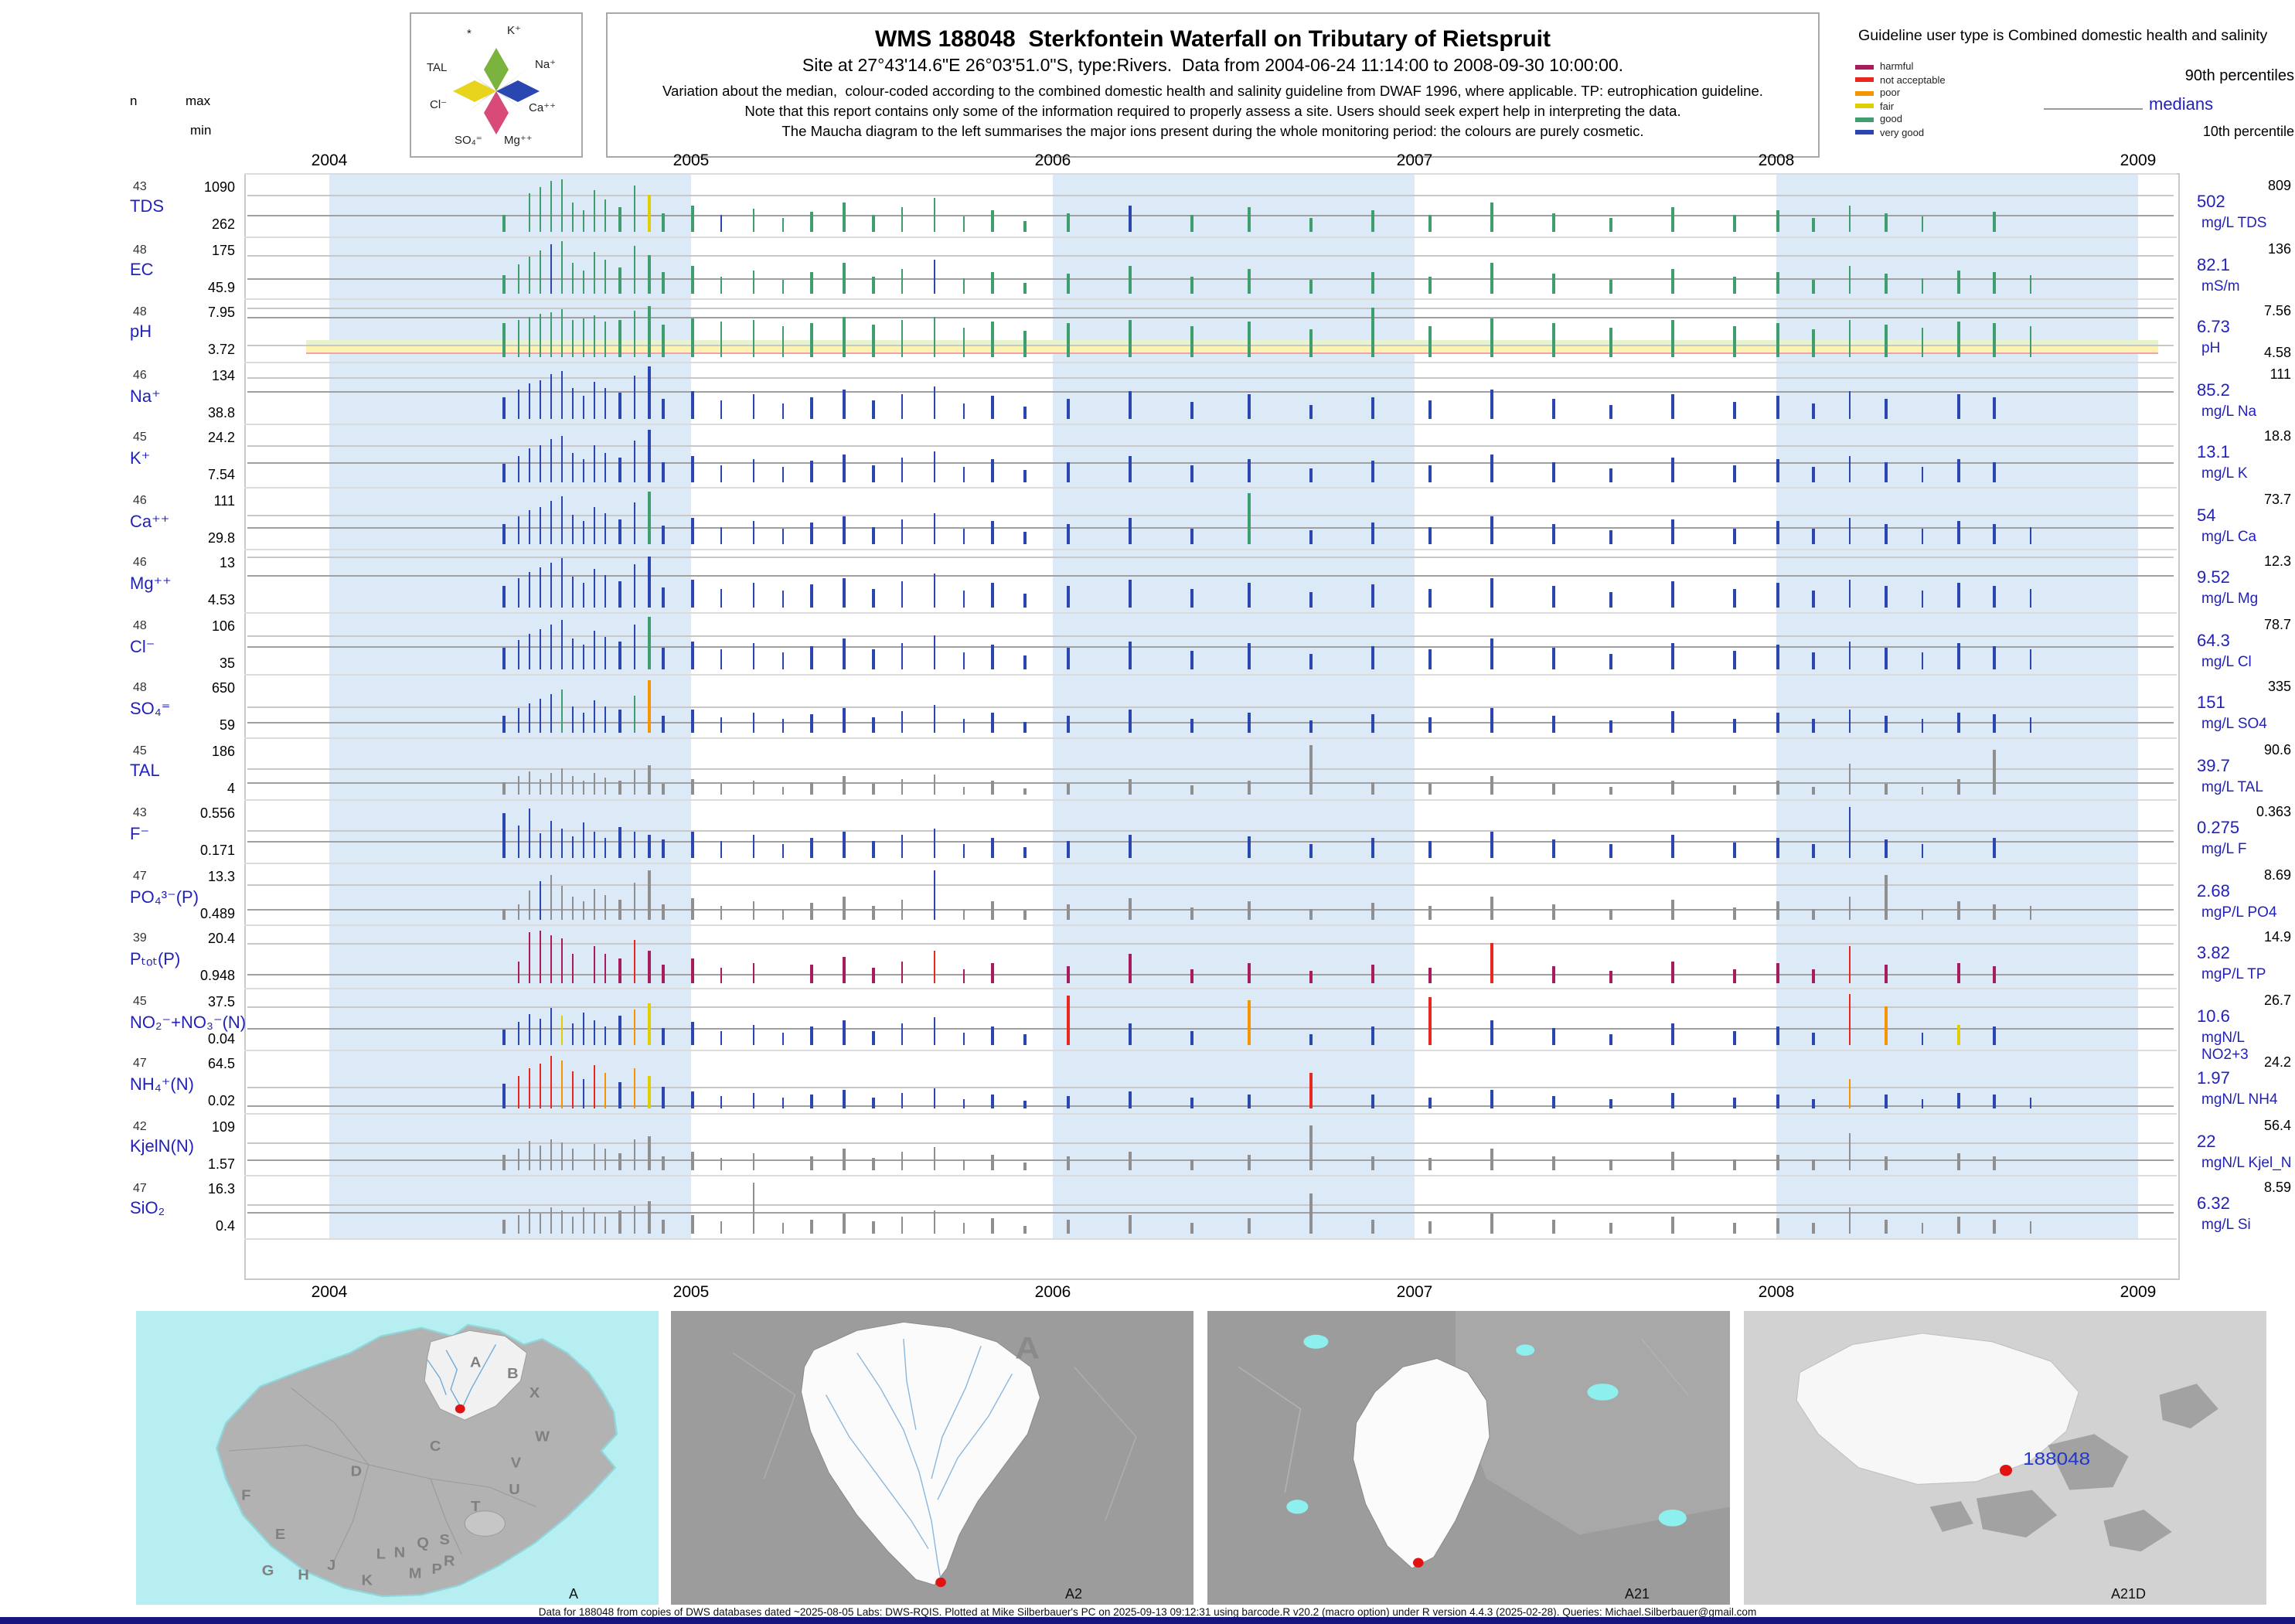 The height and width of the screenshot is (1624, 2295). I want to click on stat-max: 64.5, so click(221, 1063).